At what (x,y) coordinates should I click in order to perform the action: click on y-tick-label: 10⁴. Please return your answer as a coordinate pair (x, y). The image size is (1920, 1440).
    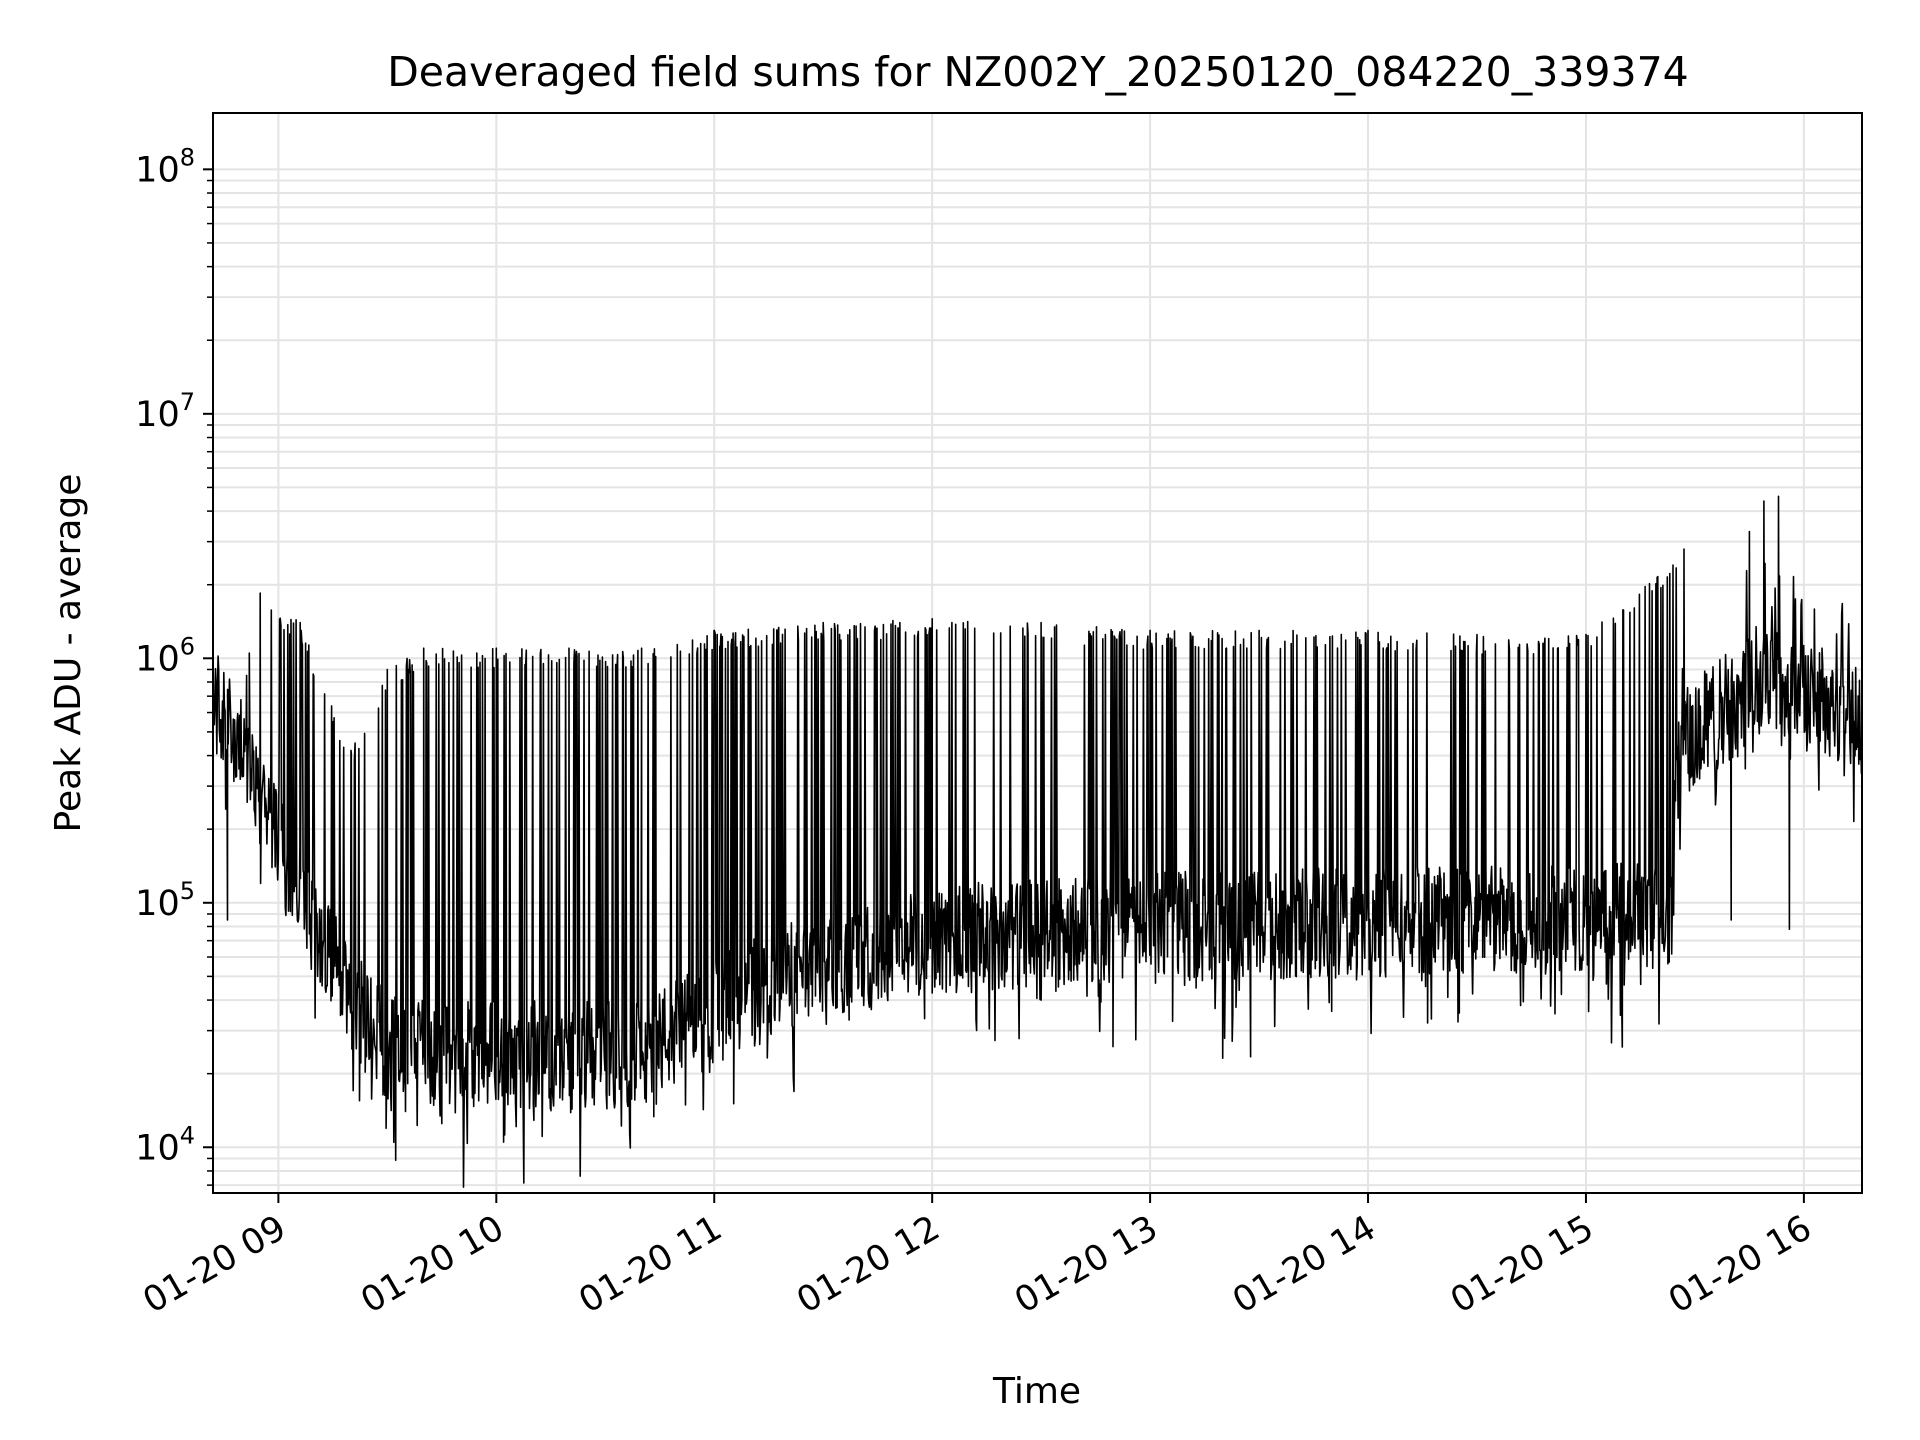
    Looking at the image, I should click on (165, 1144).